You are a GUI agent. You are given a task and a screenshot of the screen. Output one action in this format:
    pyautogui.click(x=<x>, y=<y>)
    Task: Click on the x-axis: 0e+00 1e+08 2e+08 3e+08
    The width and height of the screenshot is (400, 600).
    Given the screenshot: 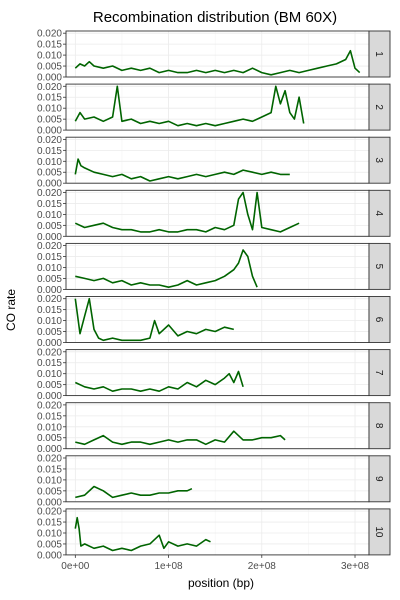 What is the action you would take?
    pyautogui.click(x=215, y=563)
    